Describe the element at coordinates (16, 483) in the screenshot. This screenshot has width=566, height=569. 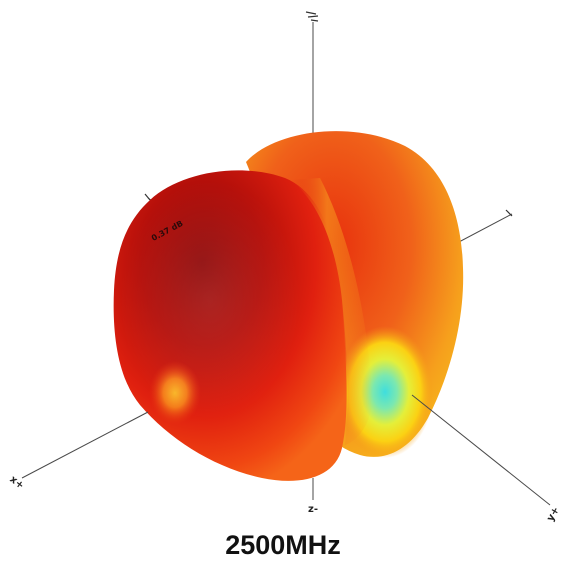
I see `x-axis-label: x+` at that location.